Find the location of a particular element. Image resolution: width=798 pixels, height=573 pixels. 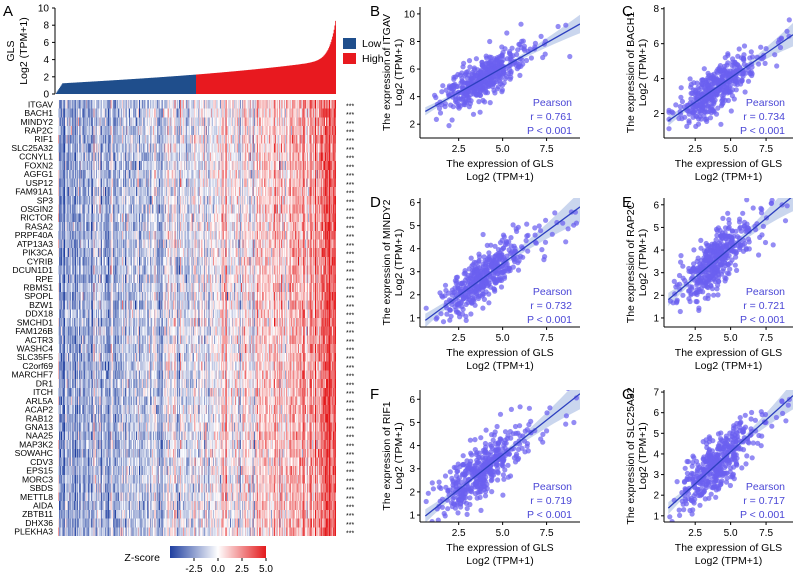

significance-rpe: *** is located at coordinates (350, 281).